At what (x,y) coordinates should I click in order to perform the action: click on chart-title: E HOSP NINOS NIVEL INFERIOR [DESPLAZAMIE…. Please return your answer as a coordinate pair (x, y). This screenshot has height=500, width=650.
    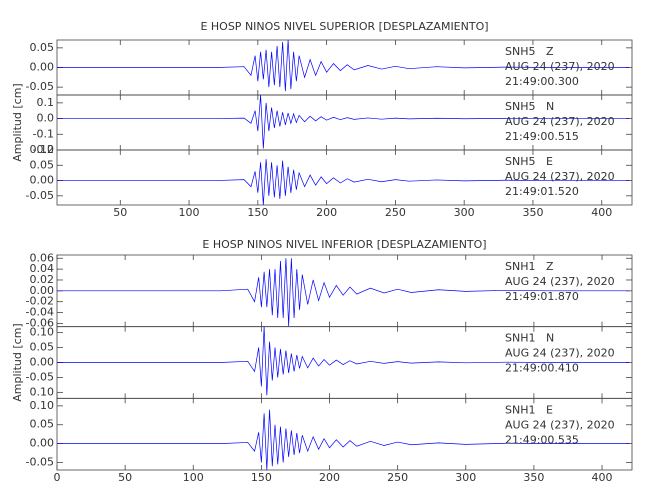
    Looking at the image, I should click on (344, 244).